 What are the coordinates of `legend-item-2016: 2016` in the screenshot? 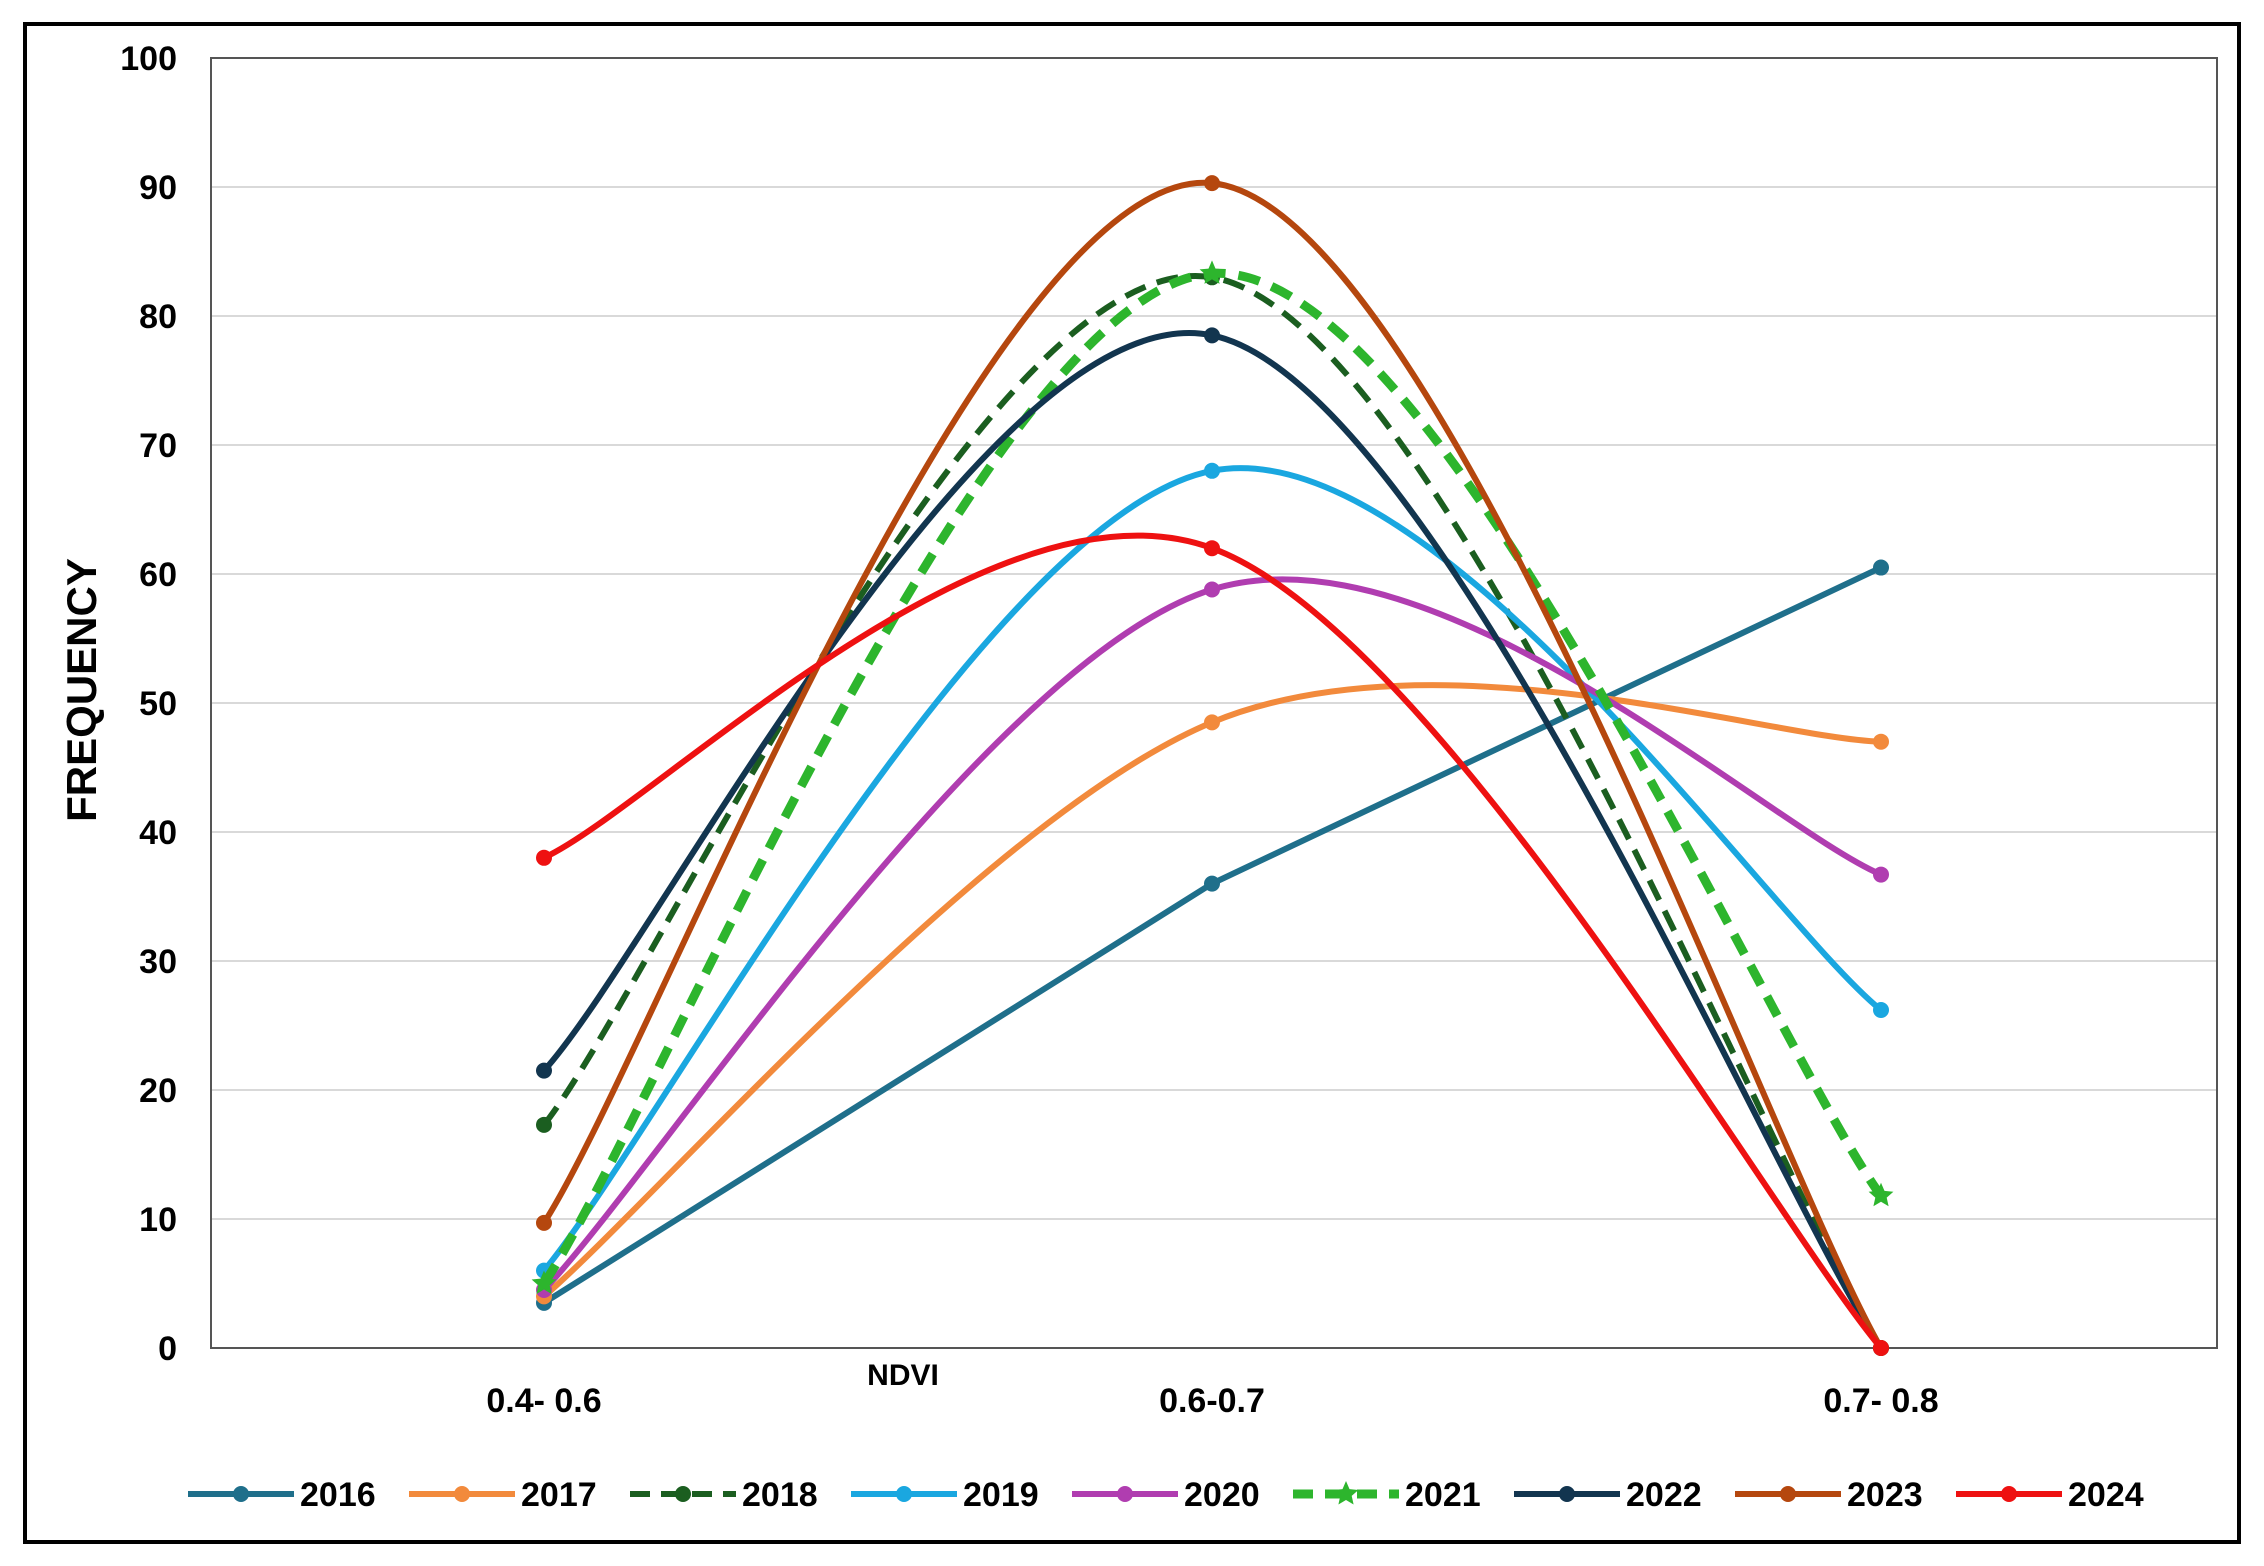 It's located at (282, 1495).